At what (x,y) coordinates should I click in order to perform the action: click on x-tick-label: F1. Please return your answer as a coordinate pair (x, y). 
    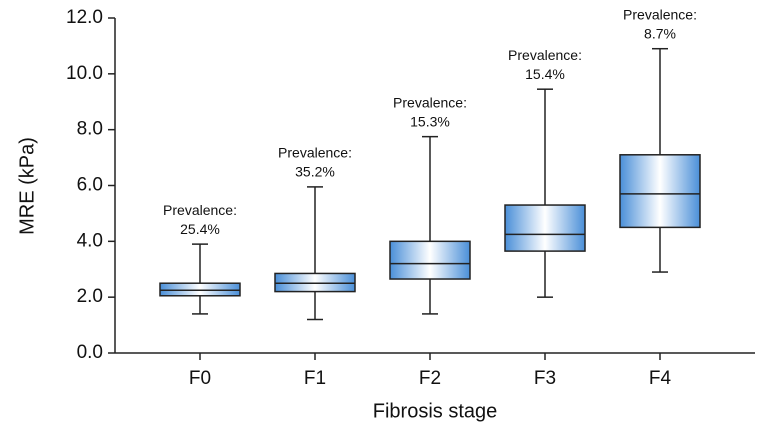
    Looking at the image, I should click on (315, 378).